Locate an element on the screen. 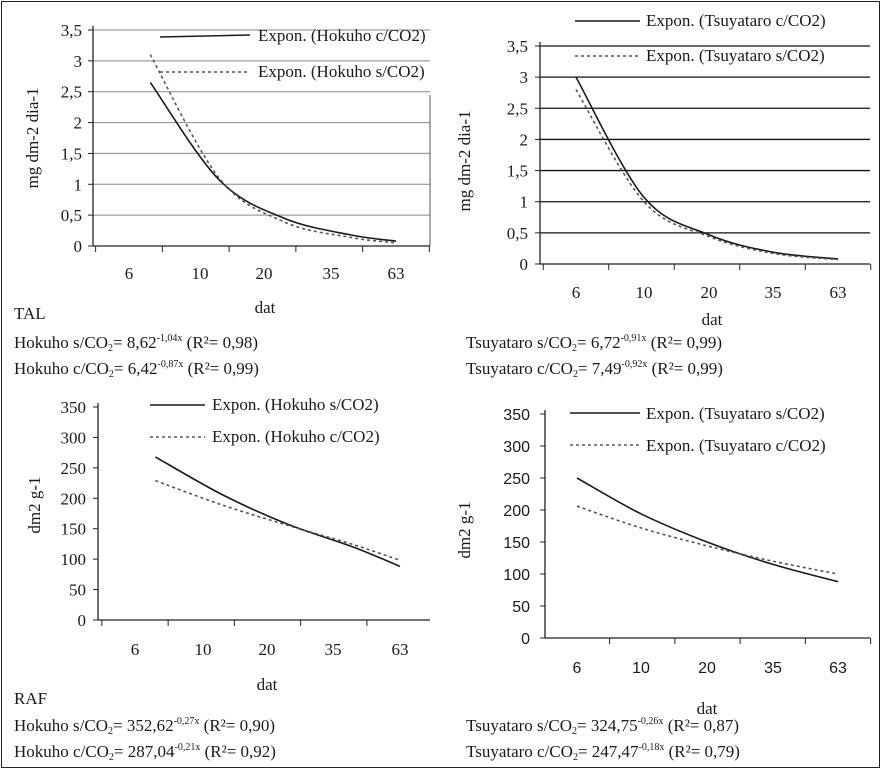 This screenshot has width=883, height=771. tal-tsuyataro-ytick-label: 3,5 is located at coordinates (517, 46).